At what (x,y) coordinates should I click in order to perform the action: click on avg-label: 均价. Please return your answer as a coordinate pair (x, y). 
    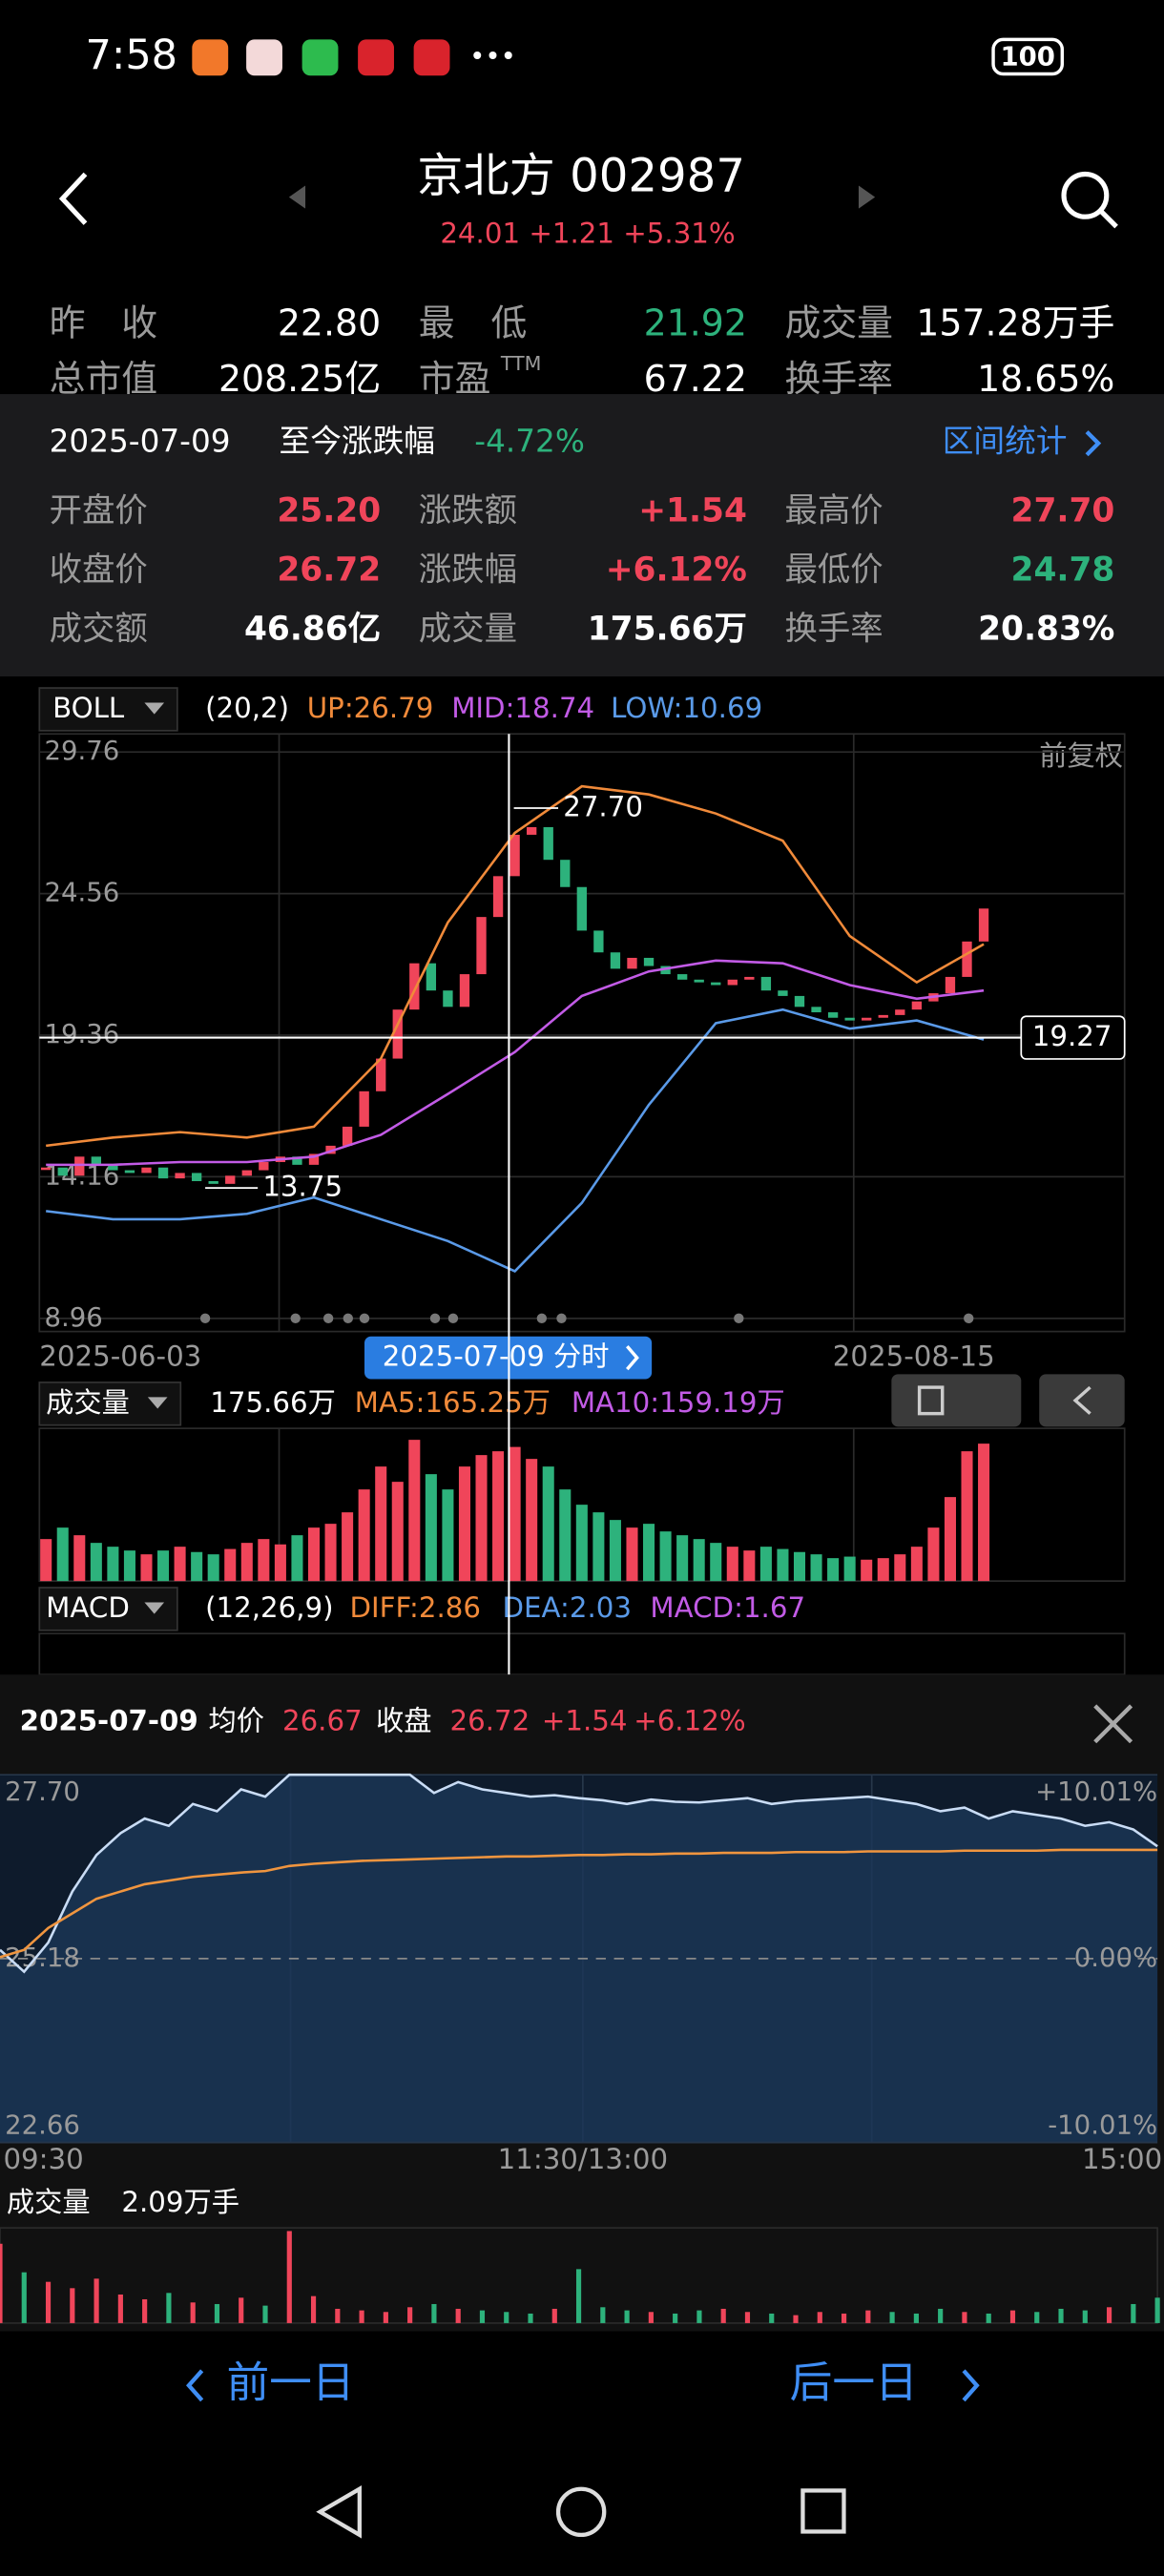
    Looking at the image, I should click on (237, 1721).